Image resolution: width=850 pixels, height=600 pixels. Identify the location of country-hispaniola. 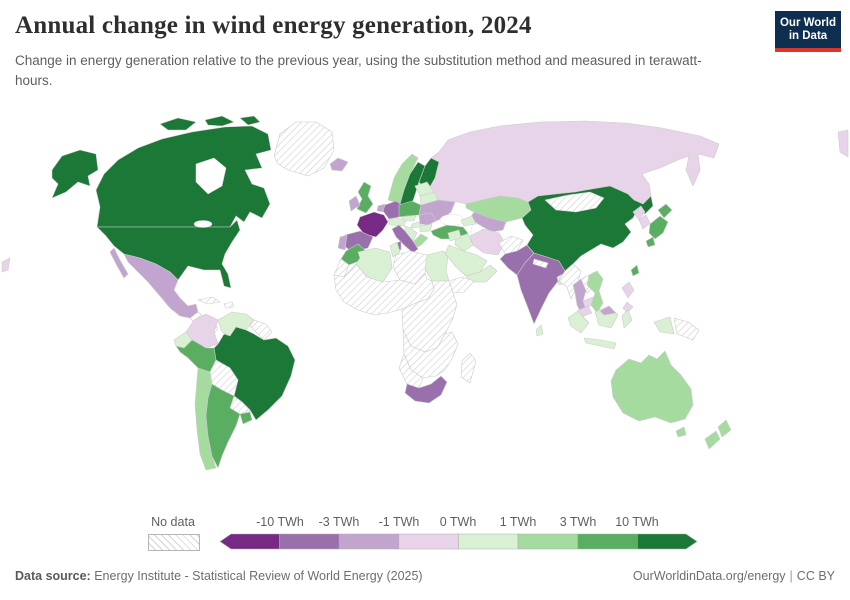
(229, 305).